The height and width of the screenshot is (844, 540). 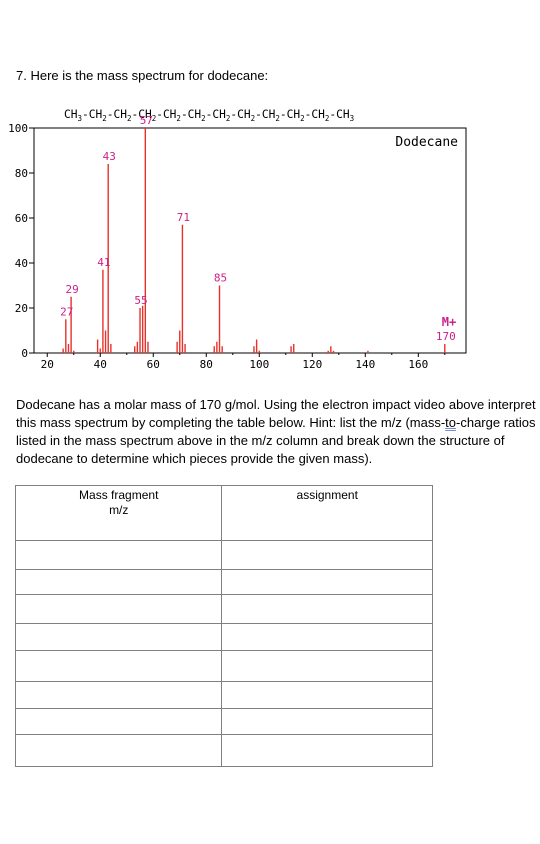 What do you see at coordinates (103, 262) in the screenshot?
I see `peak-label-41: 41` at bounding box center [103, 262].